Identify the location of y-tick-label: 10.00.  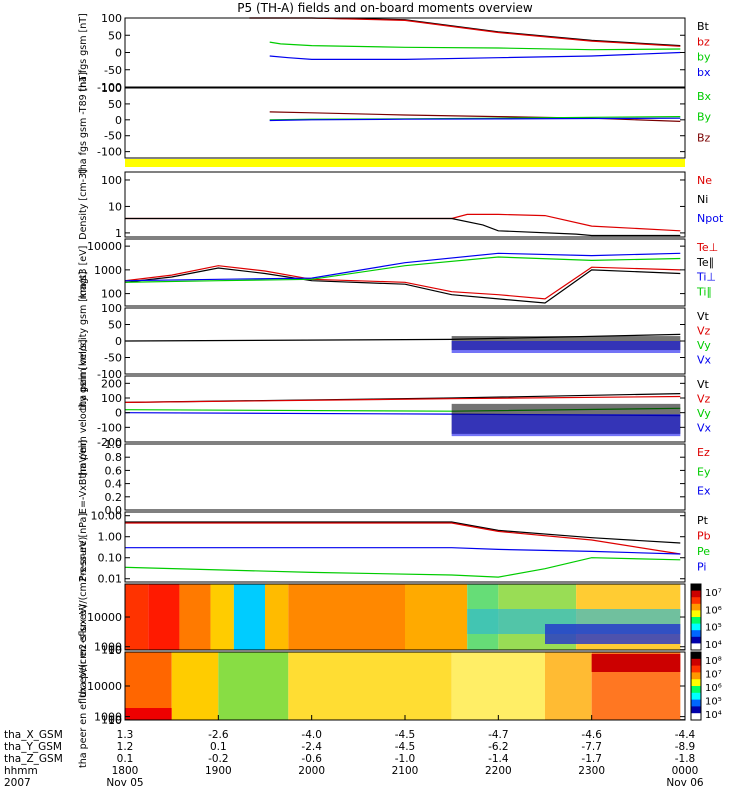
(107, 516).